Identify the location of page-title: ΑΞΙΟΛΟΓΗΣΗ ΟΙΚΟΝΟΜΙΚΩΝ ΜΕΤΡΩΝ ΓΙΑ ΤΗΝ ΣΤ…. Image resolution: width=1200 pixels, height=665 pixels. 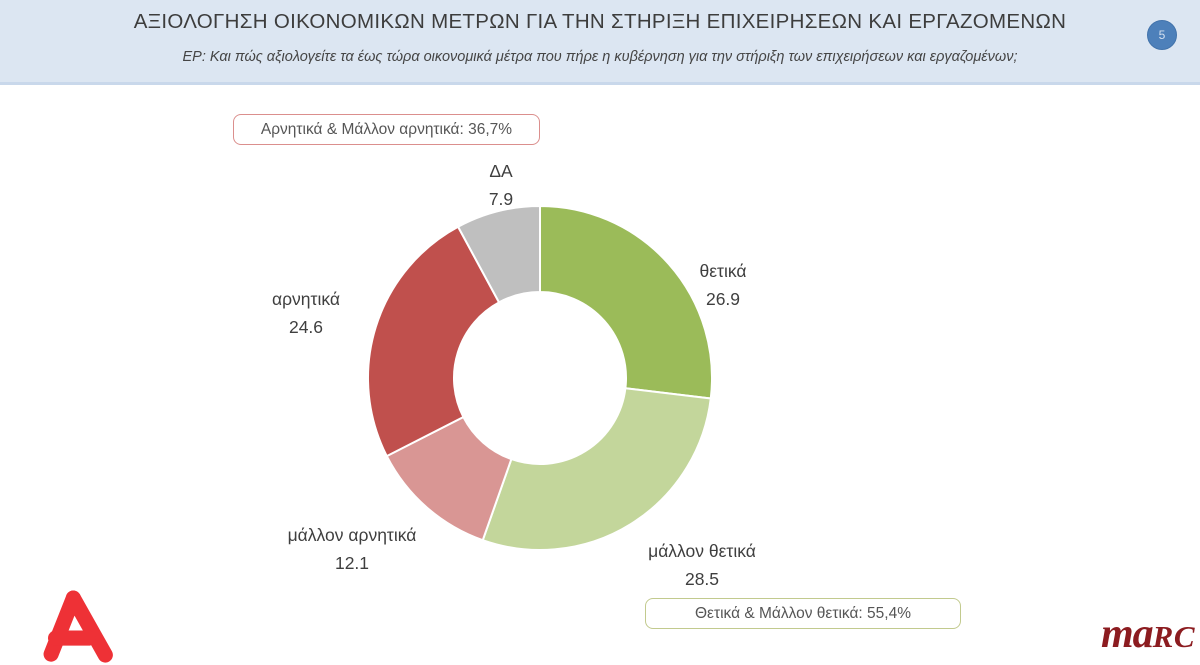
(600, 21).